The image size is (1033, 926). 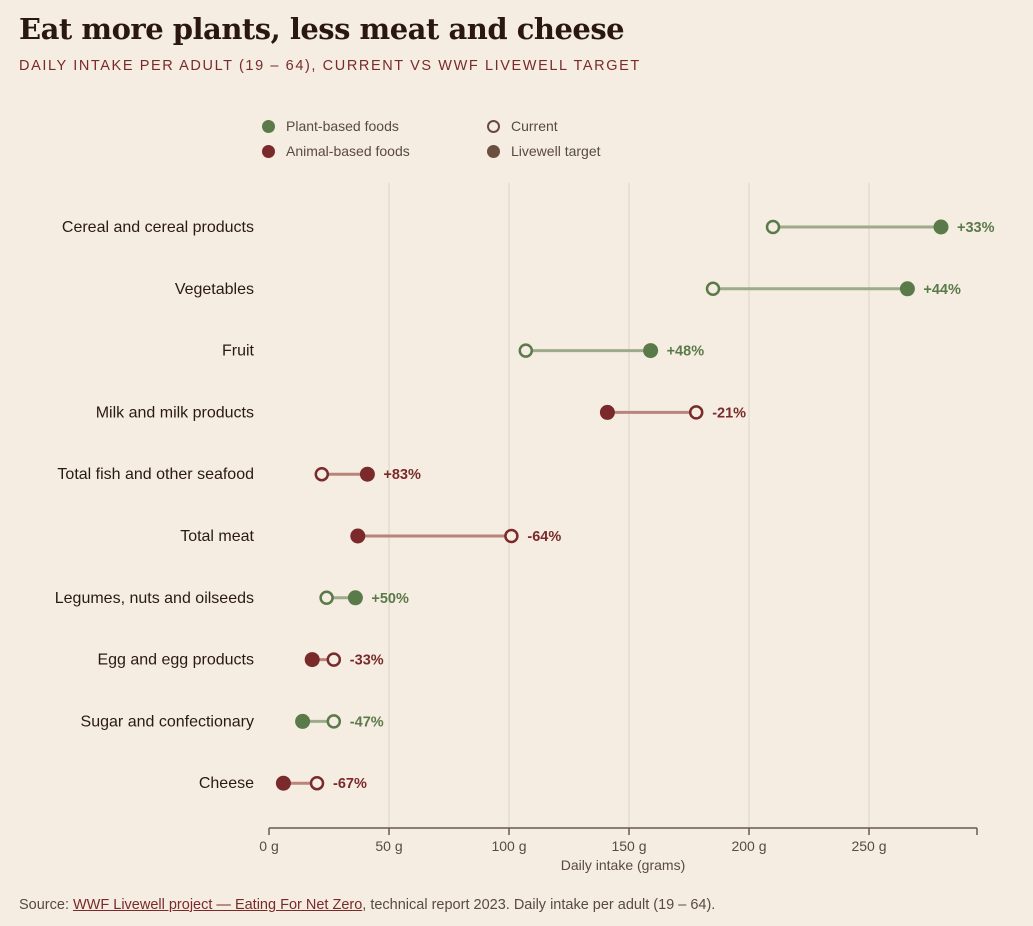 What do you see at coordinates (158, 227) in the screenshot?
I see `category-label: Cereal and cereal products` at bounding box center [158, 227].